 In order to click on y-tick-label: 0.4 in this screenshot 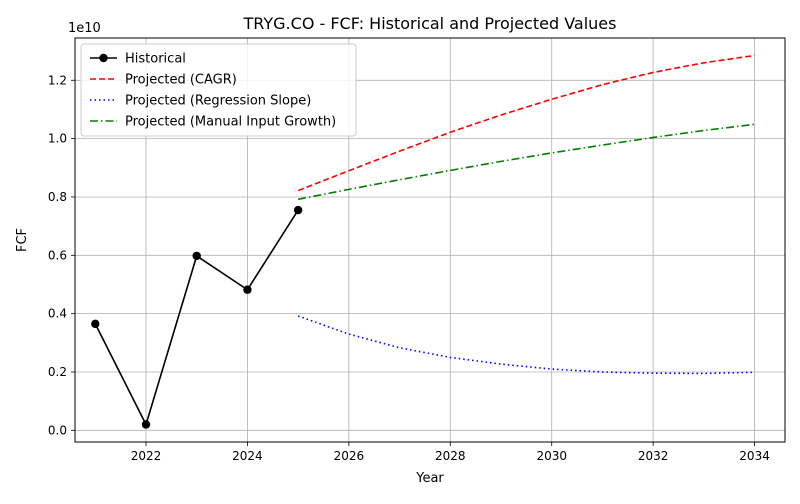, I will do `click(57, 314)`.